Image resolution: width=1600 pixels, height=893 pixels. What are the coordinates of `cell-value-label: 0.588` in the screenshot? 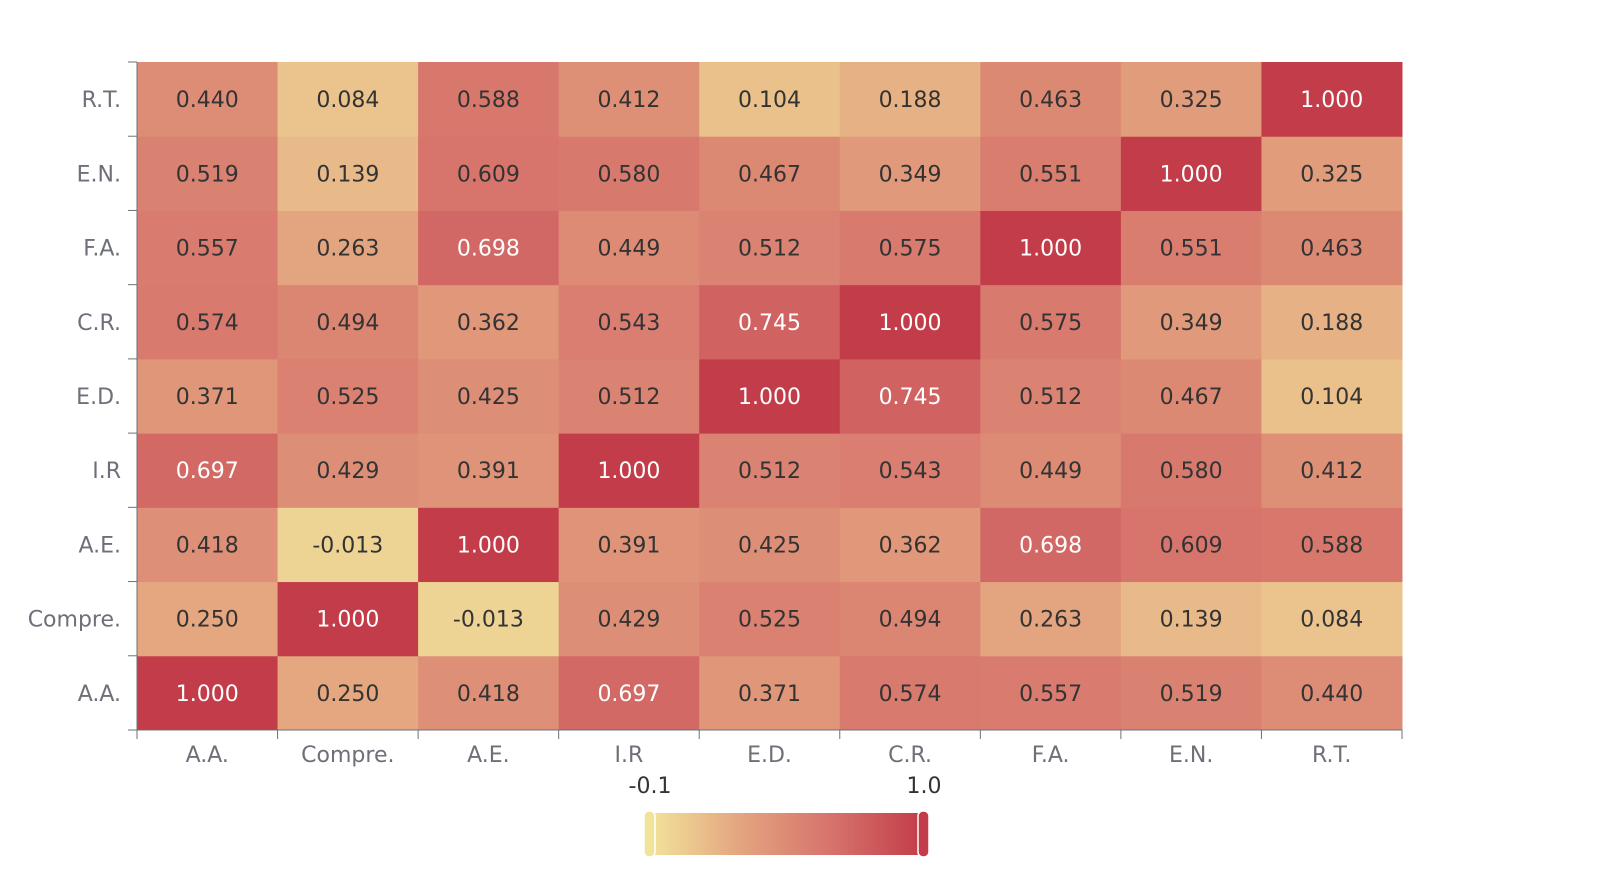 It's located at (1331, 545).